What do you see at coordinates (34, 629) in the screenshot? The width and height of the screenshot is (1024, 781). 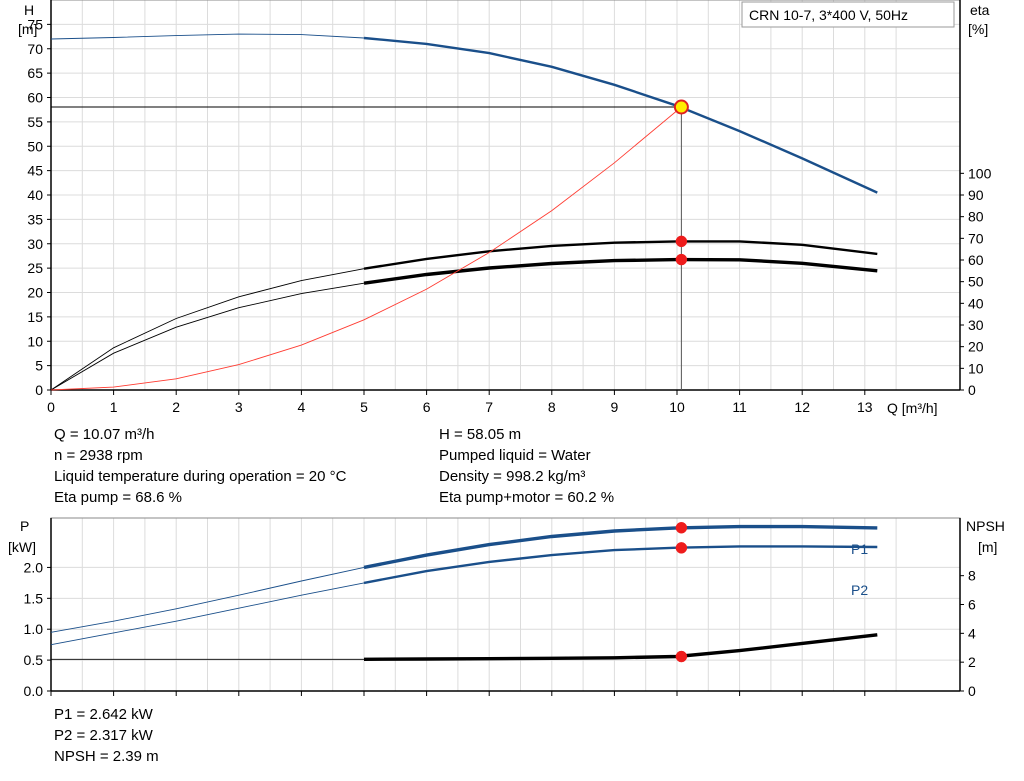 I see `left-tick-label: 1.0` at bounding box center [34, 629].